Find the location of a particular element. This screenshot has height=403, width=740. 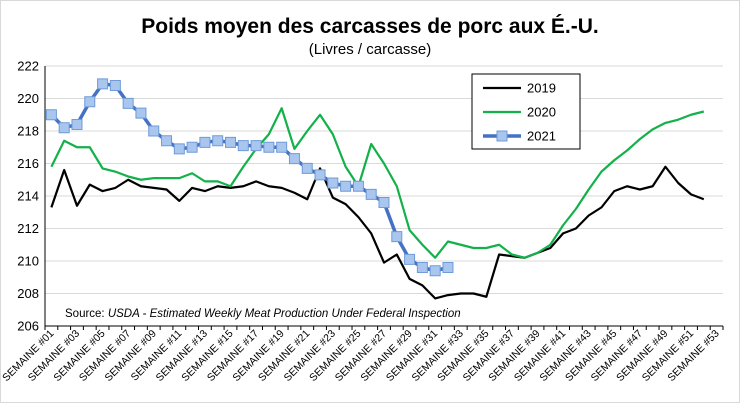

legend-item-2019: 2019 is located at coordinates (519, 88).